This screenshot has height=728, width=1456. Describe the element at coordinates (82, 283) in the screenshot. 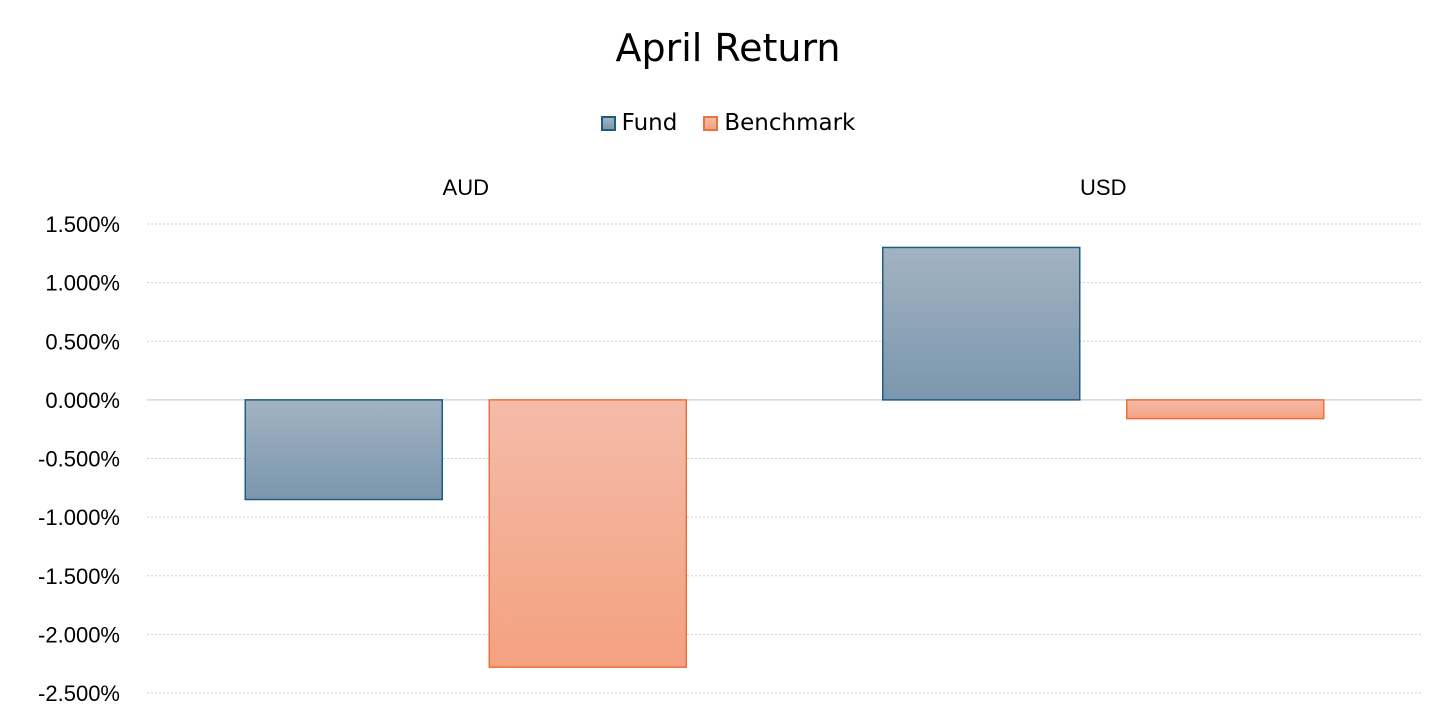

I see `y-tick-label: 1.000%` at that location.